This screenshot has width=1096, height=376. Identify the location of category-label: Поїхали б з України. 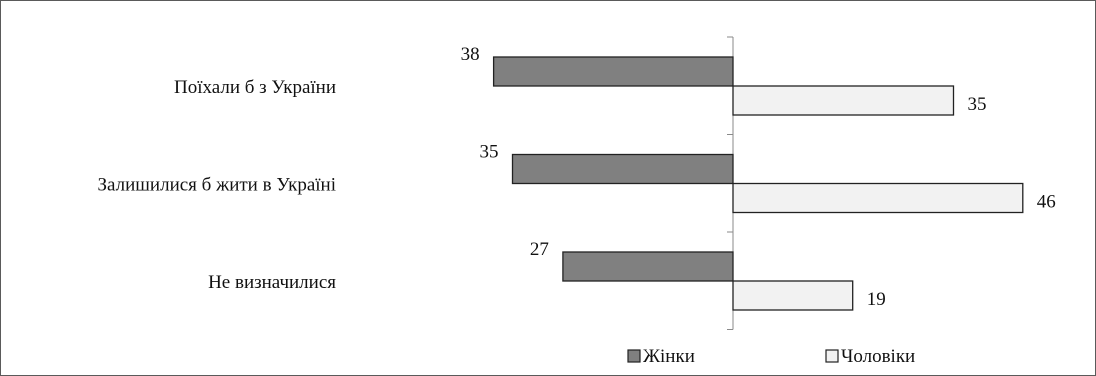
(255, 87).